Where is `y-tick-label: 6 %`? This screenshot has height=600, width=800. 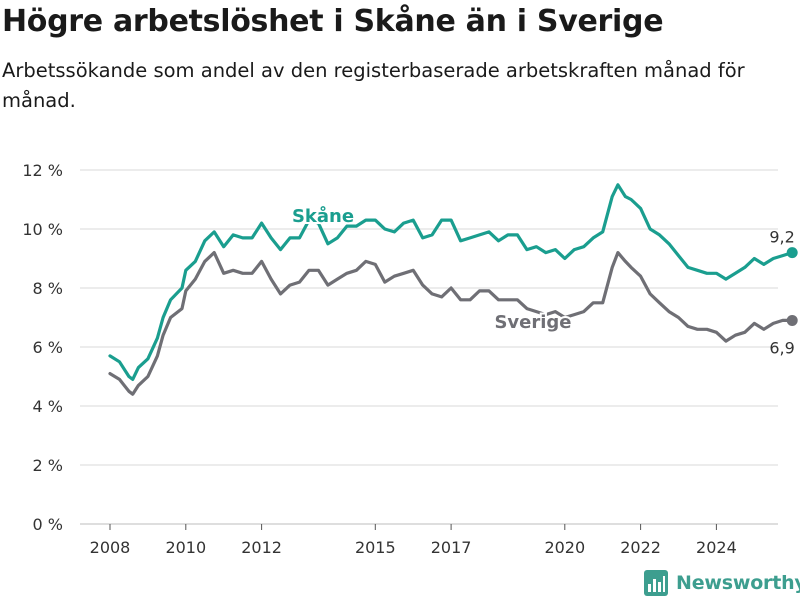
y-tick-label: 6 % is located at coordinates (48, 347).